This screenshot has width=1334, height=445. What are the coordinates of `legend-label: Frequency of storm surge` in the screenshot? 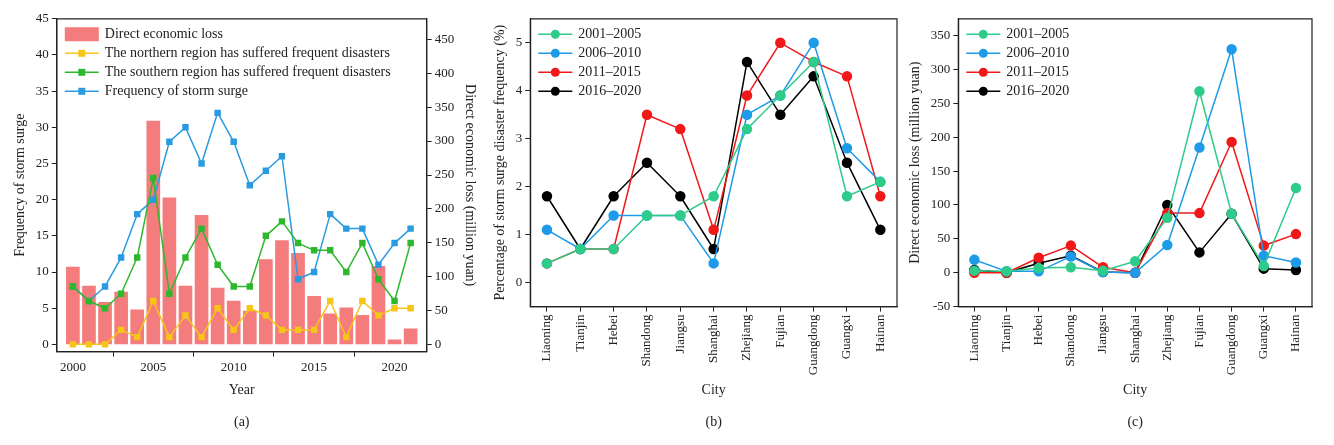 It's located at (176, 90).